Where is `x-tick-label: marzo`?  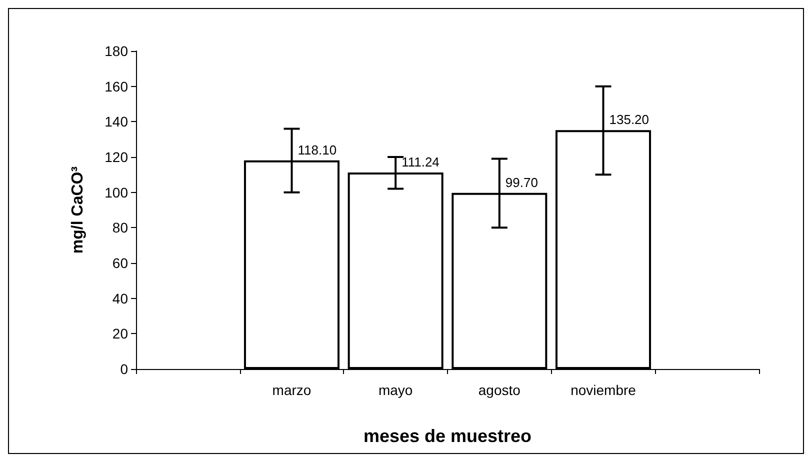 x-tick-label: marzo is located at coordinates (292, 390).